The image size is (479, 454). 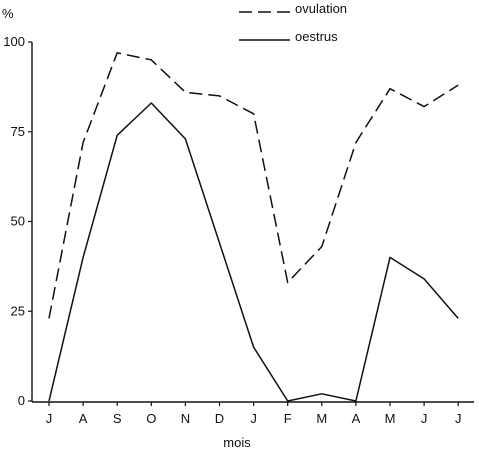 What do you see at coordinates (219, 418) in the screenshot?
I see `x-tick-label: D` at bounding box center [219, 418].